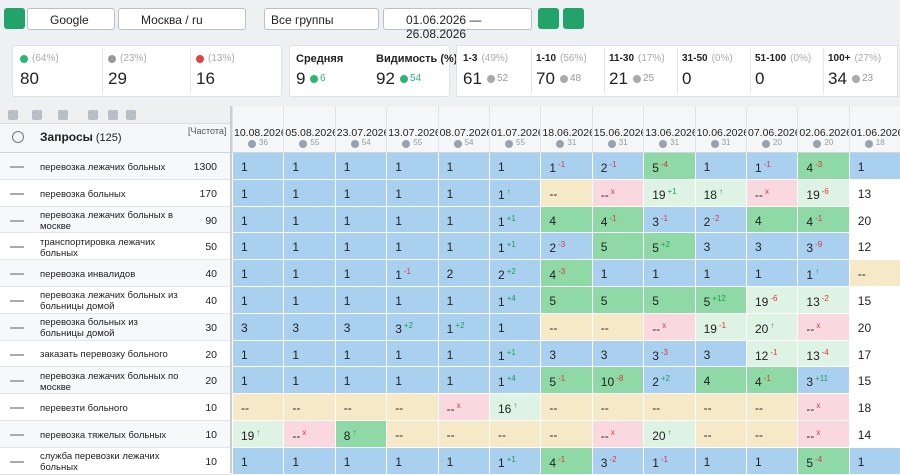  What do you see at coordinates (14, 18) in the screenshot?
I see `refresh-button` at bounding box center [14, 18].